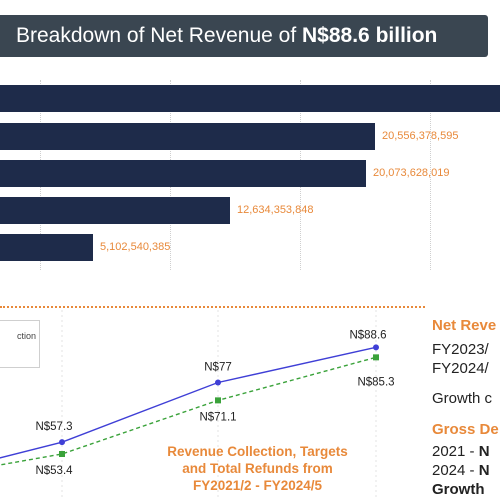 Image resolution: width=500 pixels, height=500 pixels. I want to click on info-line-4-prefix: 2021 -, so click(455, 451).